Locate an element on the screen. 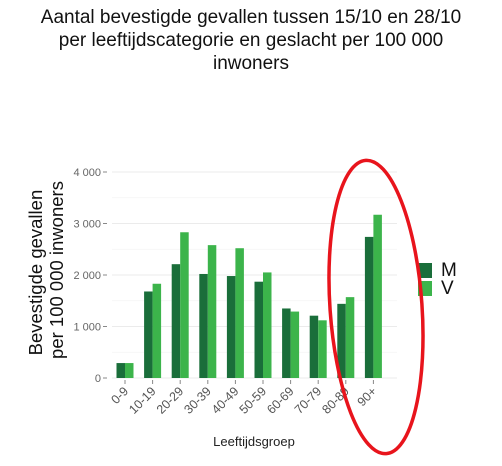 The width and height of the screenshot is (502, 466). y-tick-label: 3 000 is located at coordinates (87, 225).